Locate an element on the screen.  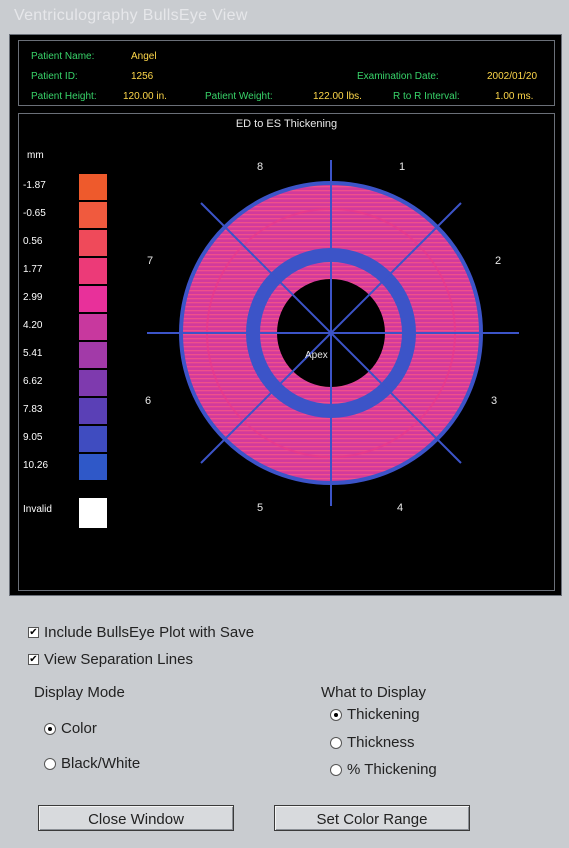
segment-label: 5 is located at coordinates (260, 508).